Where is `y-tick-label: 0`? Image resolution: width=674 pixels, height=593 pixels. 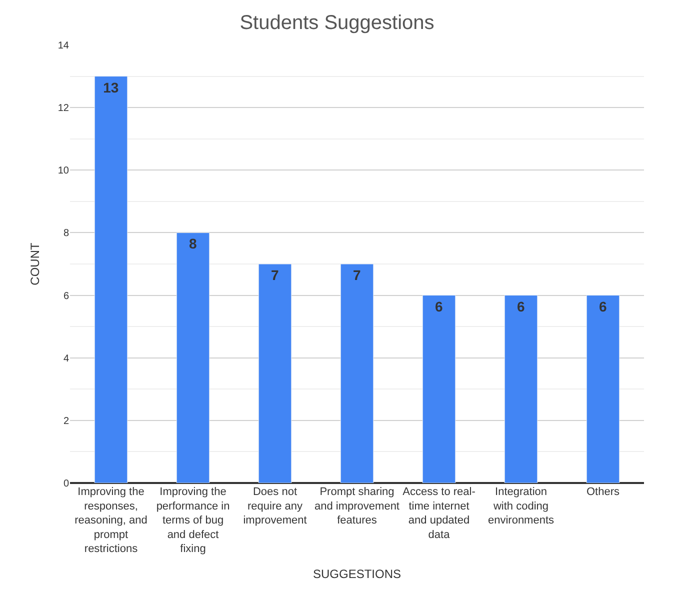
y-tick-label: 0 is located at coordinates (66, 484).